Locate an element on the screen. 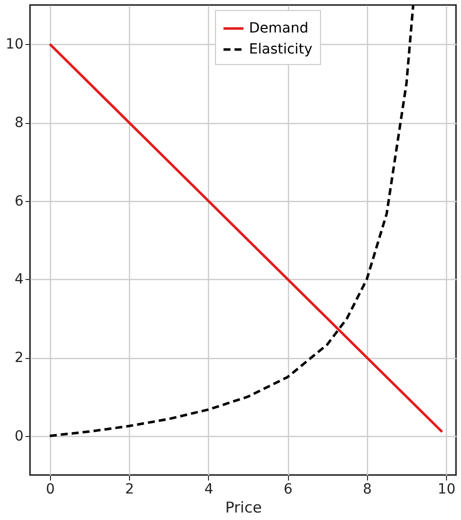 The image size is (461, 520). legend-label: Elasticity is located at coordinates (280, 50).